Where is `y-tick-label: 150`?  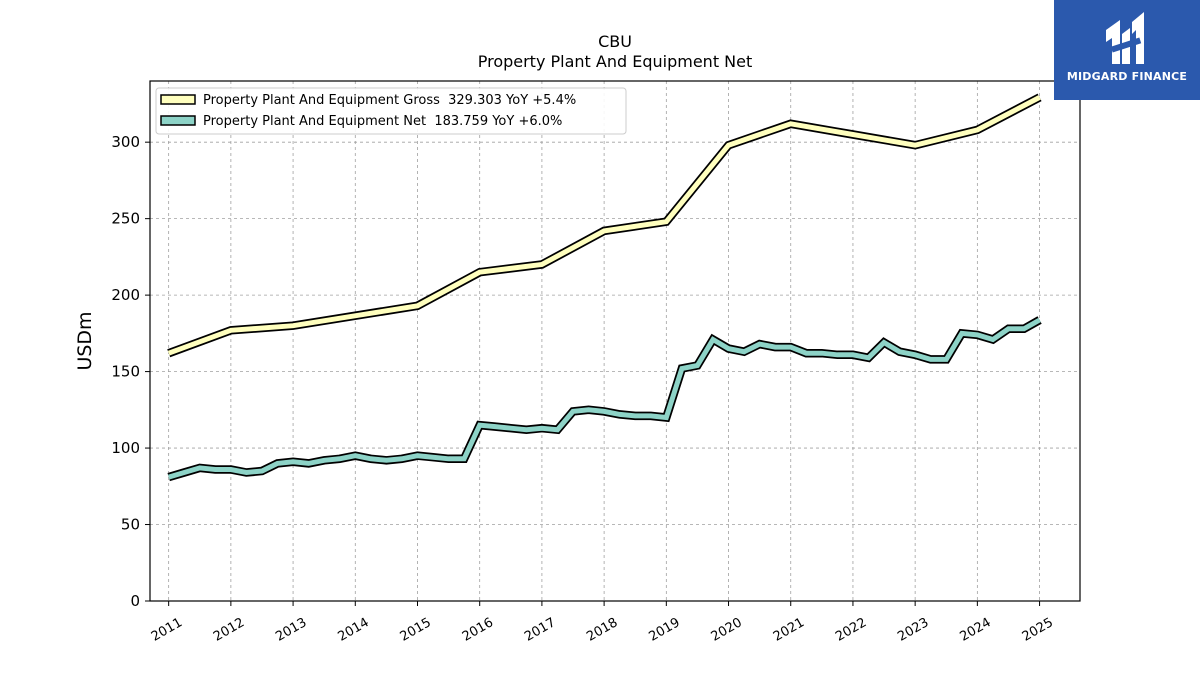
y-tick-label: 150 is located at coordinates (125, 372).